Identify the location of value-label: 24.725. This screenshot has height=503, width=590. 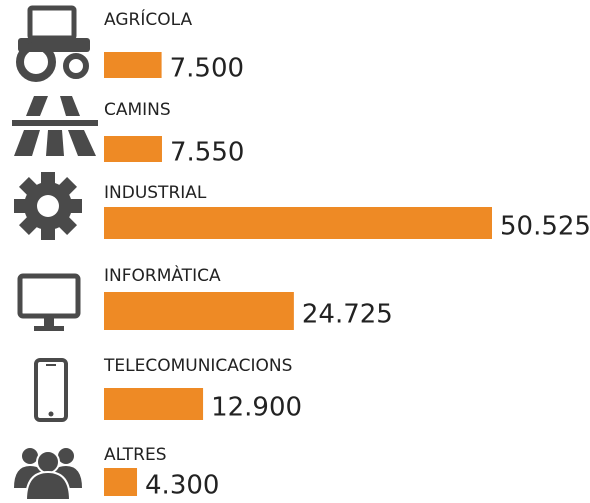
(347, 315).